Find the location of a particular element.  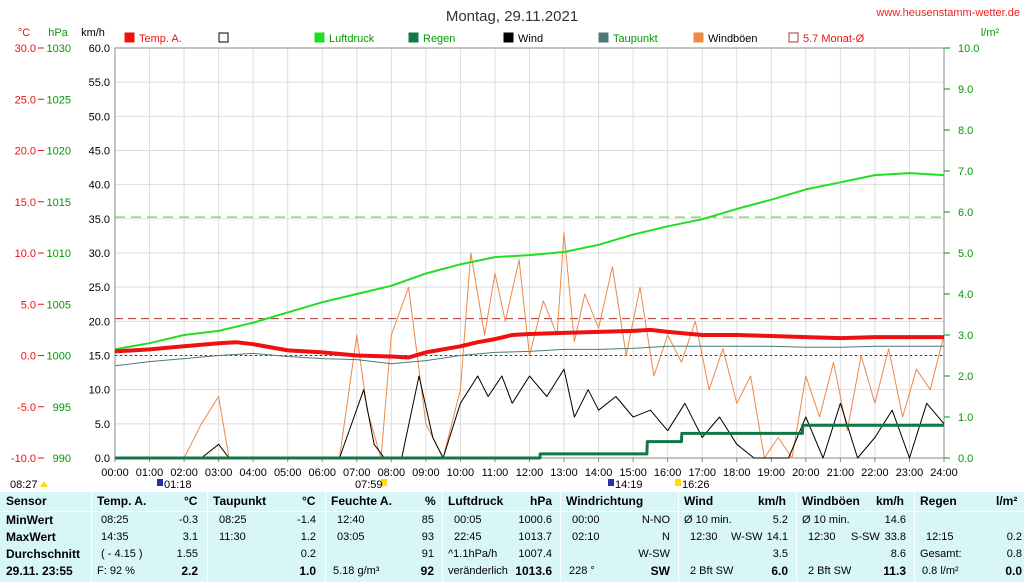

site-url: www.heusenstamm-wetter.de is located at coordinates (947, 13).